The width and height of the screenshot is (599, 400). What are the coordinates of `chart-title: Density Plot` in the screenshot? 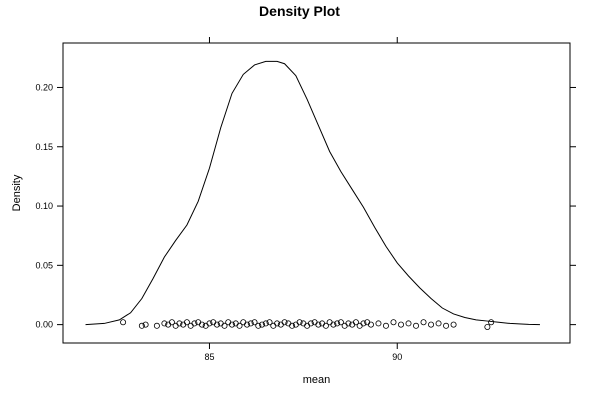 It's located at (299, 11).